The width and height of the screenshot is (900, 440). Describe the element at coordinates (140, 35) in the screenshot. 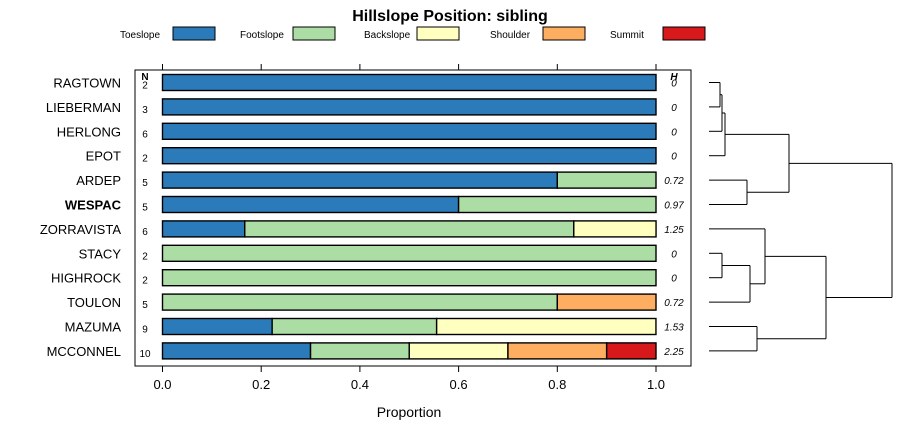

I see `legend-label-toeslope: Toeslope` at that location.